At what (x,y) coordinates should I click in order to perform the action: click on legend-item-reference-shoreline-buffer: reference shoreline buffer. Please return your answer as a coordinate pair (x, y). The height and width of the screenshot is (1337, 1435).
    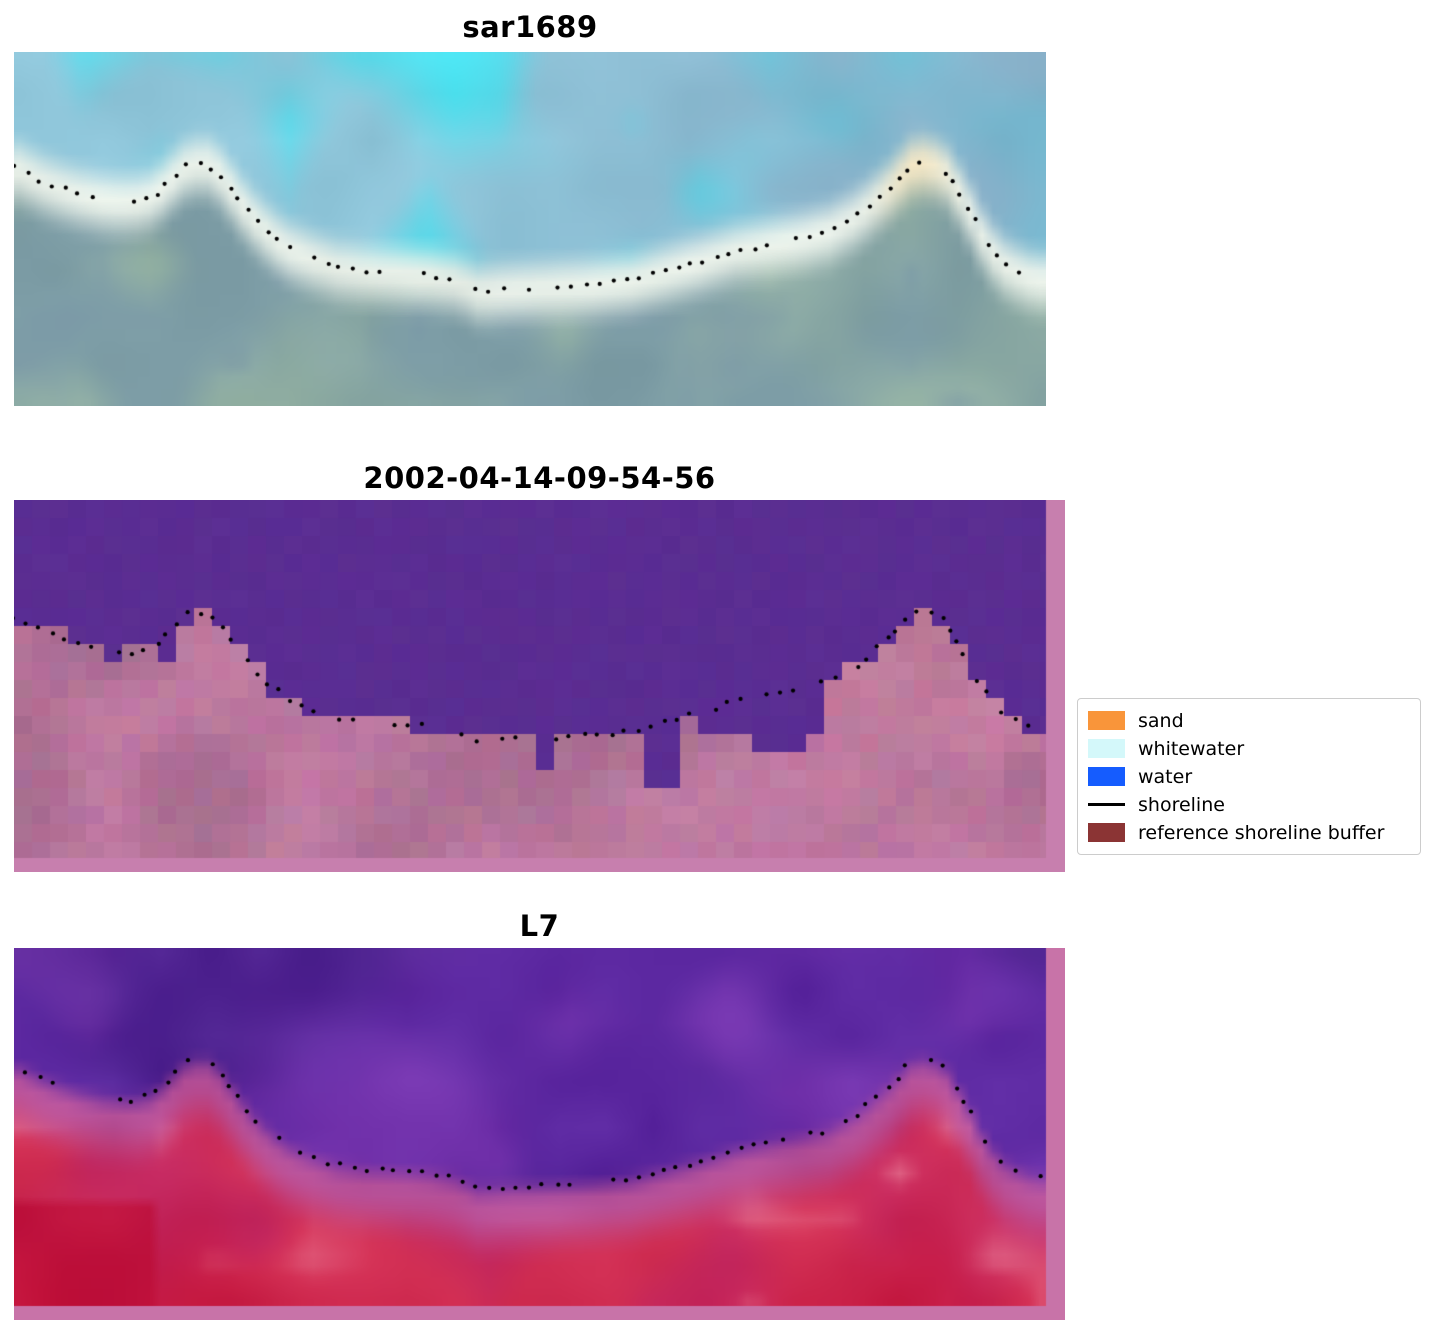
    Looking at the image, I should click on (1249, 832).